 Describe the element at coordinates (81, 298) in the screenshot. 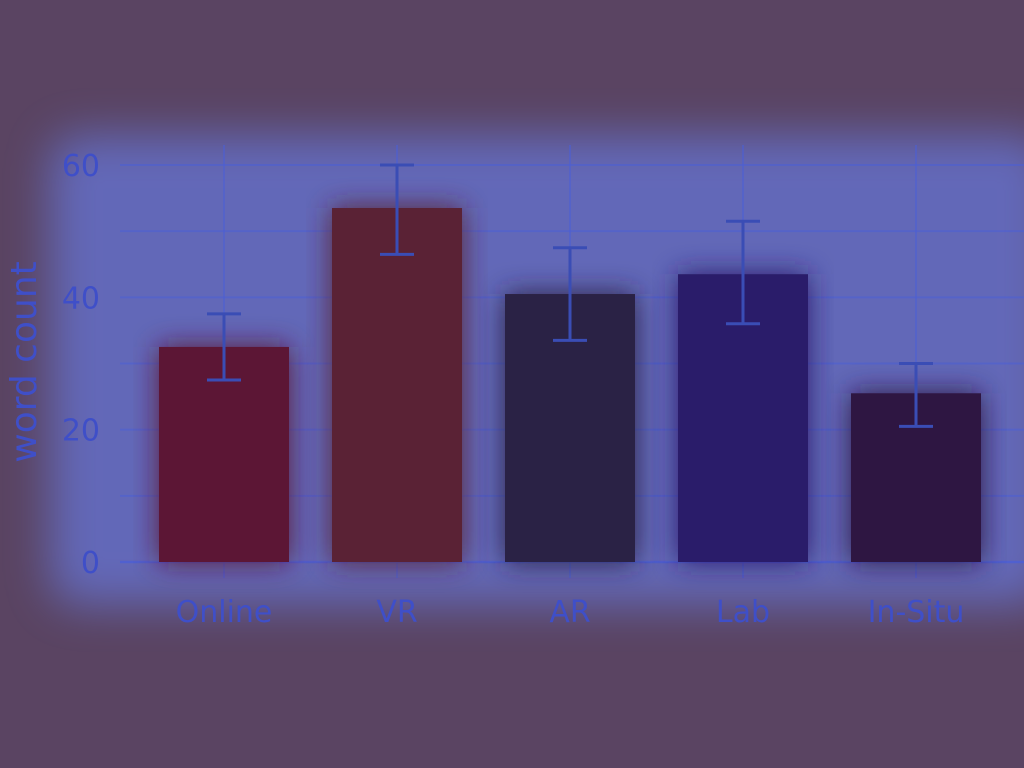

I see `y-tick-label: 40` at that location.